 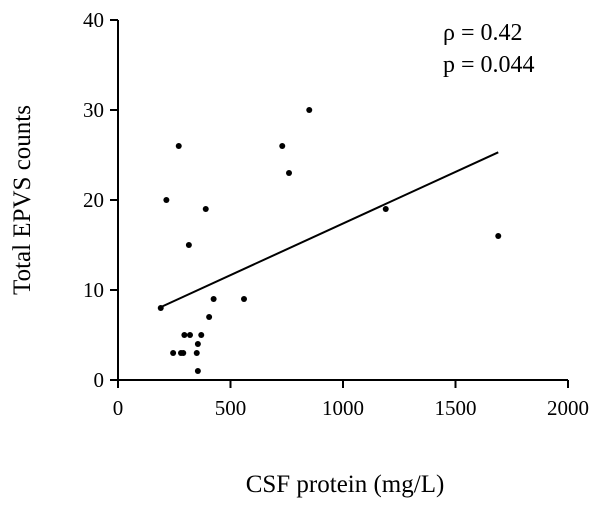 I want to click on y-axis-title: Total EPVS counts, so click(x=22, y=200).